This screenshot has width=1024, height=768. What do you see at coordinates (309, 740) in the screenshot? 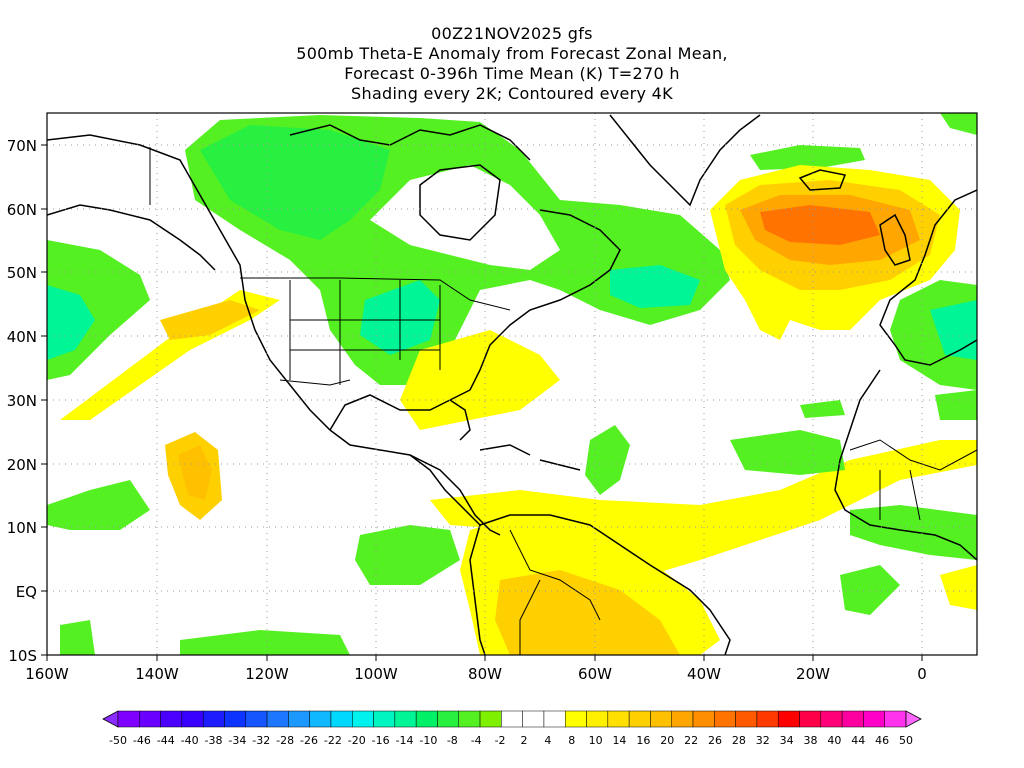
I see `colorbar-label: -26` at bounding box center [309, 740].